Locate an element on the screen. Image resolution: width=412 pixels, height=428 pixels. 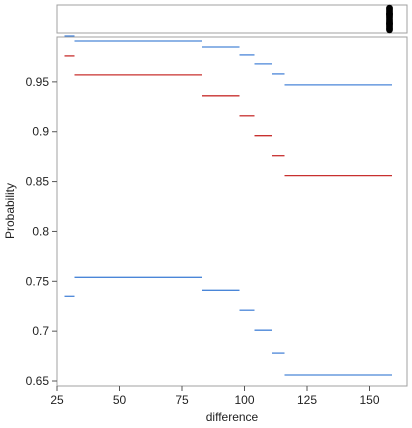
x-axis: 25 50 75 100 125 150 is located at coordinates (215, 396).